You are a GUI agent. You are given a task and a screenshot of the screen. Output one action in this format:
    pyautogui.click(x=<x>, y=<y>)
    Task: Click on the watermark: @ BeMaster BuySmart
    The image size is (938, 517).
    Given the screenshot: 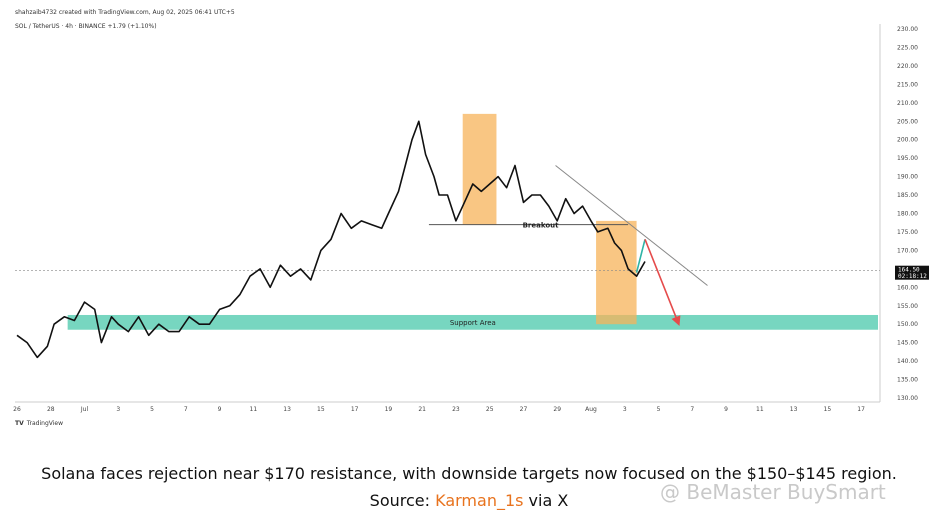 What is the action you would take?
    pyautogui.click(x=773, y=492)
    